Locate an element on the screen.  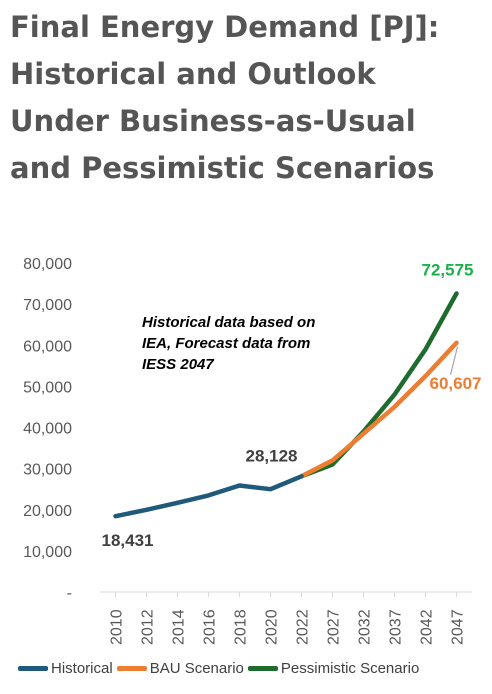
annotation-line: IEA, Forecast data from is located at coordinates (226, 343).